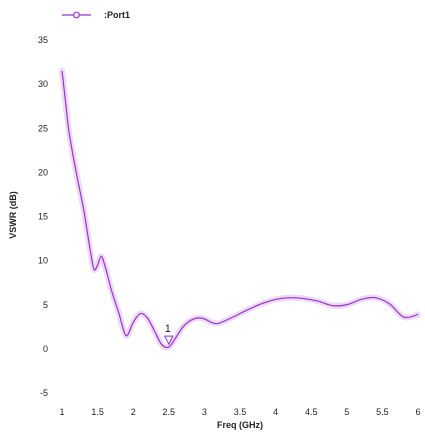  Describe the element at coordinates (61, 412) in the screenshot. I see `x-tick-label: 1` at that location.